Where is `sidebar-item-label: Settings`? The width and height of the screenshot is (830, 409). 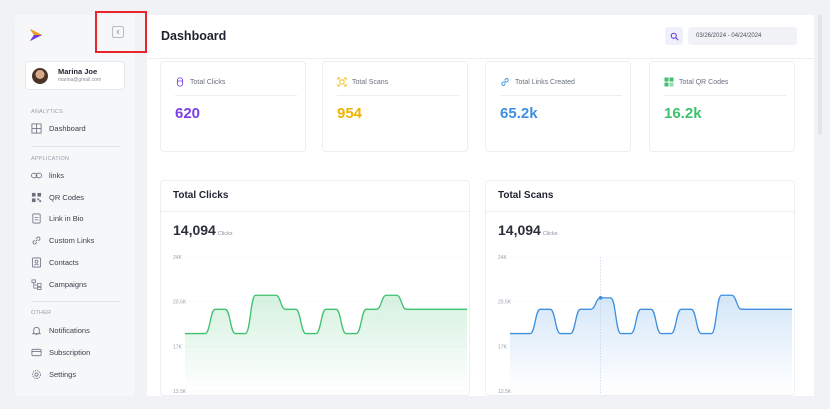 sidebar-item-label: Settings is located at coordinates (63, 374).